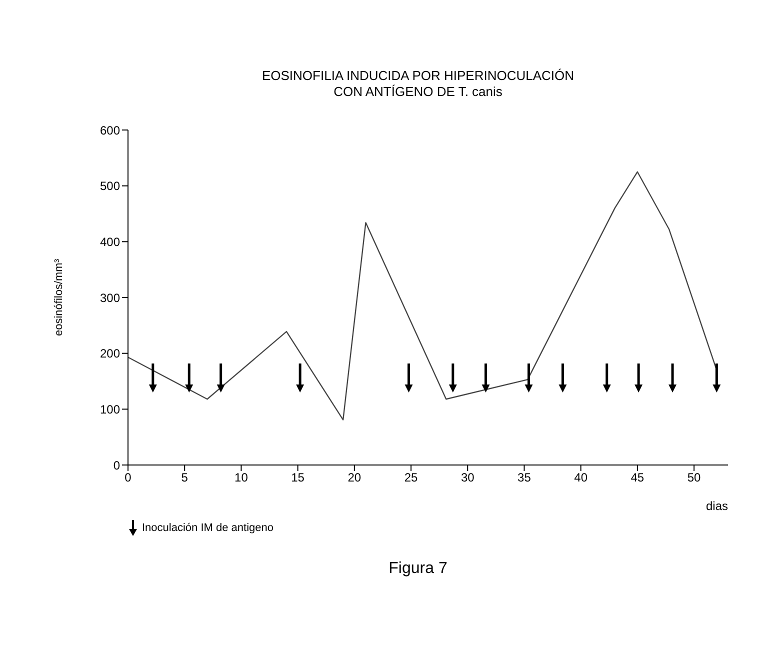 This screenshot has height=655, width=776. What do you see at coordinates (110, 409) in the screenshot?
I see `y-tick-label: 100` at bounding box center [110, 409].